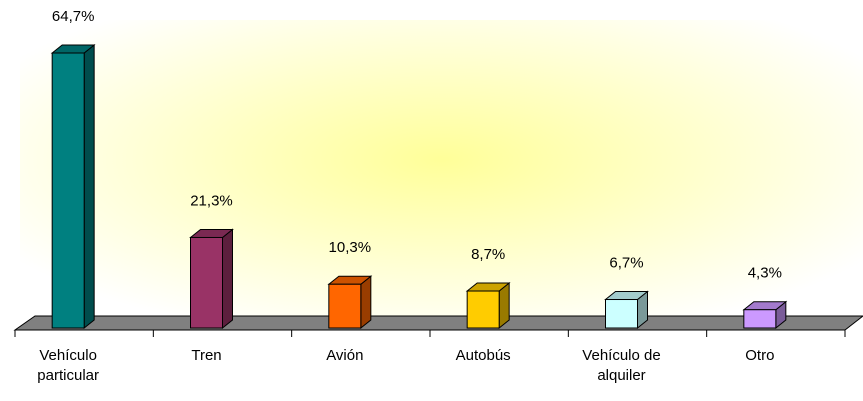 Image resolution: width=863 pixels, height=401 pixels. I want to click on x-tick-label: Tren, so click(206, 355).